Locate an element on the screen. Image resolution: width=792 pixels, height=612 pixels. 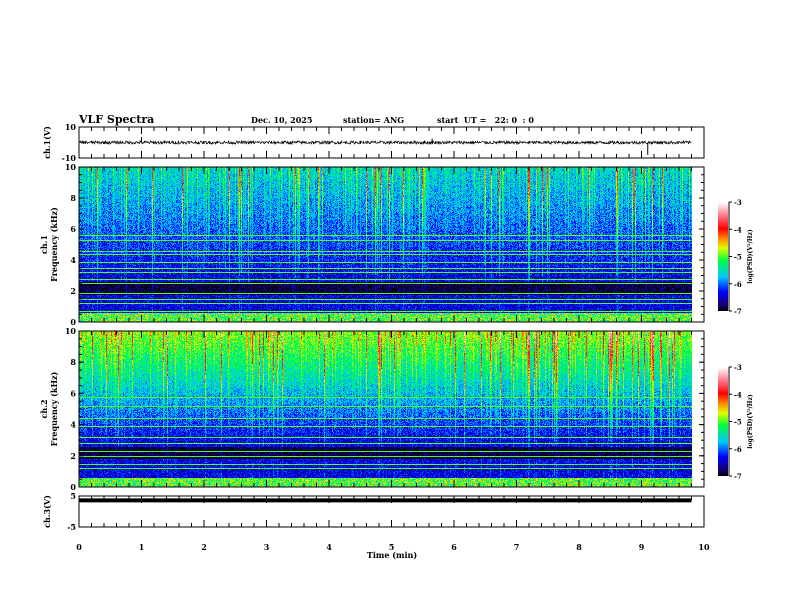
ch1-waveform-line is located at coordinates (385, 142).